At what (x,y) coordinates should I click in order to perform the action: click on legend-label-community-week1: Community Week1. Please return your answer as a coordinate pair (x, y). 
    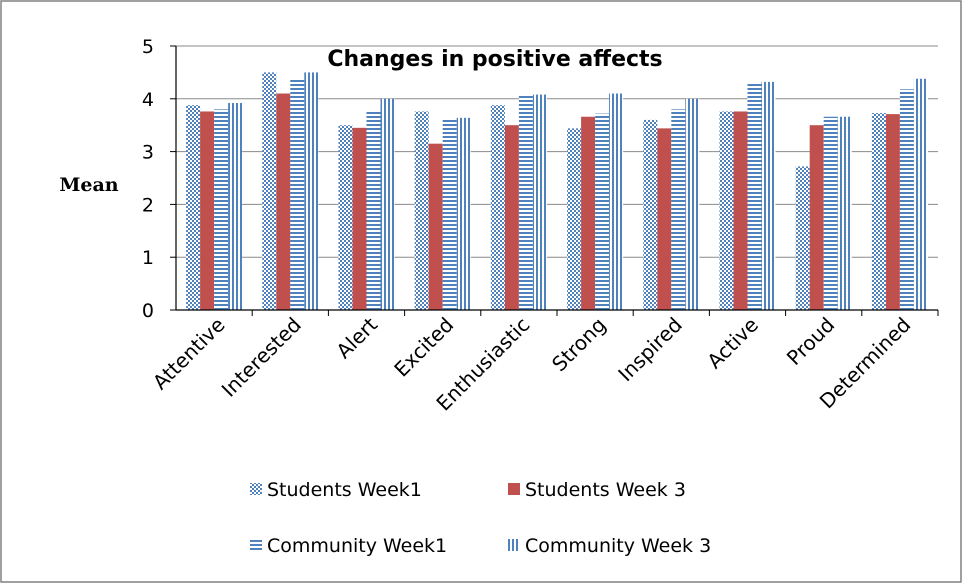
    Looking at the image, I should click on (357, 546).